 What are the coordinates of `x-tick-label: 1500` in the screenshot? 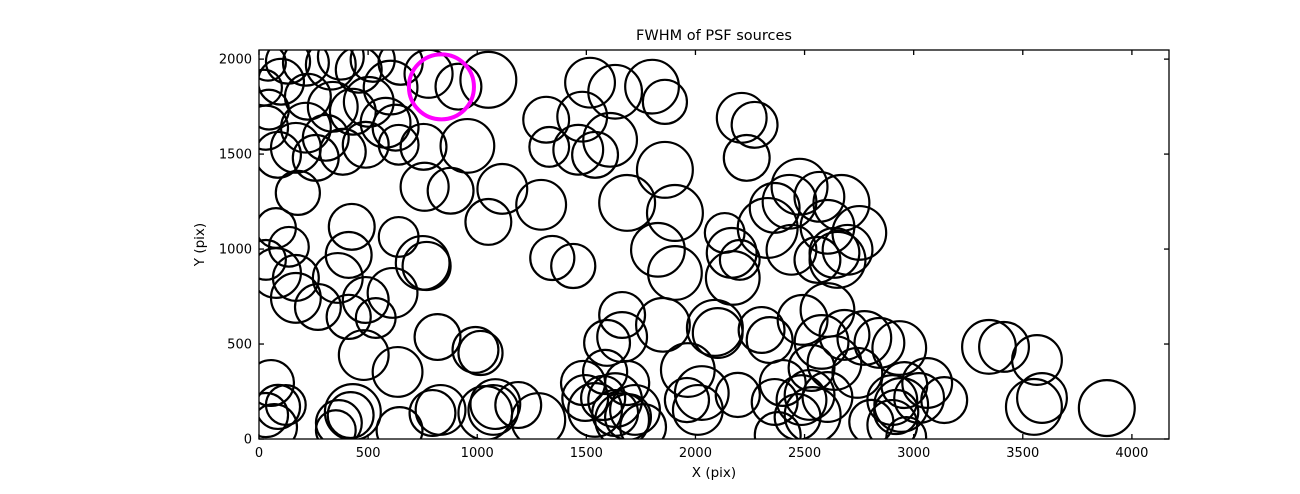 It's located at (586, 453).